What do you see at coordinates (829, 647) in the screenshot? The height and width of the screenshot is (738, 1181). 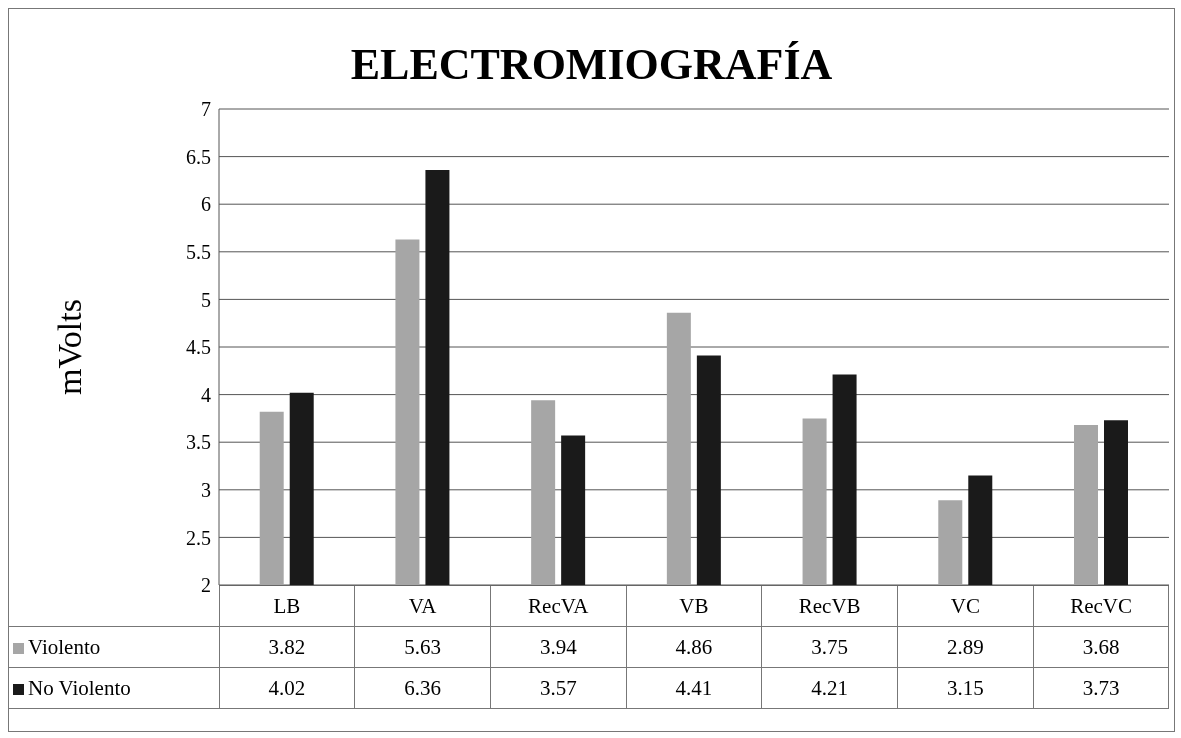 I see `data-label: 3.75` at bounding box center [829, 647].